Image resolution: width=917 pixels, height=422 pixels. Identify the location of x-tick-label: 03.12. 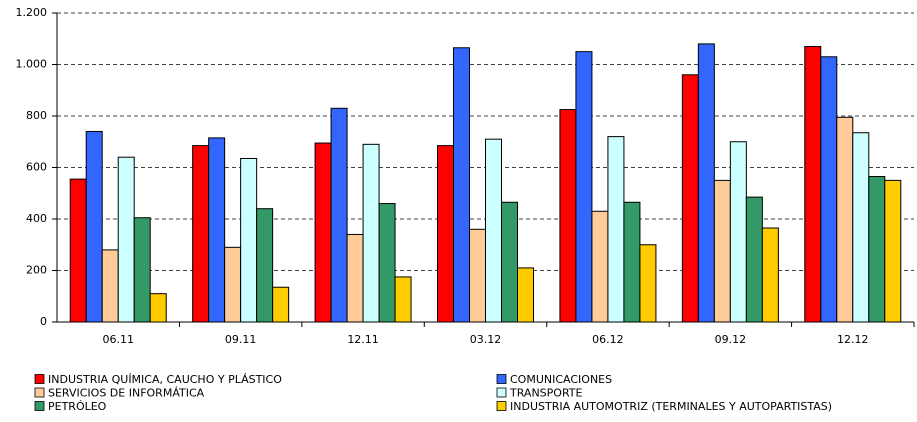
(486, 339).